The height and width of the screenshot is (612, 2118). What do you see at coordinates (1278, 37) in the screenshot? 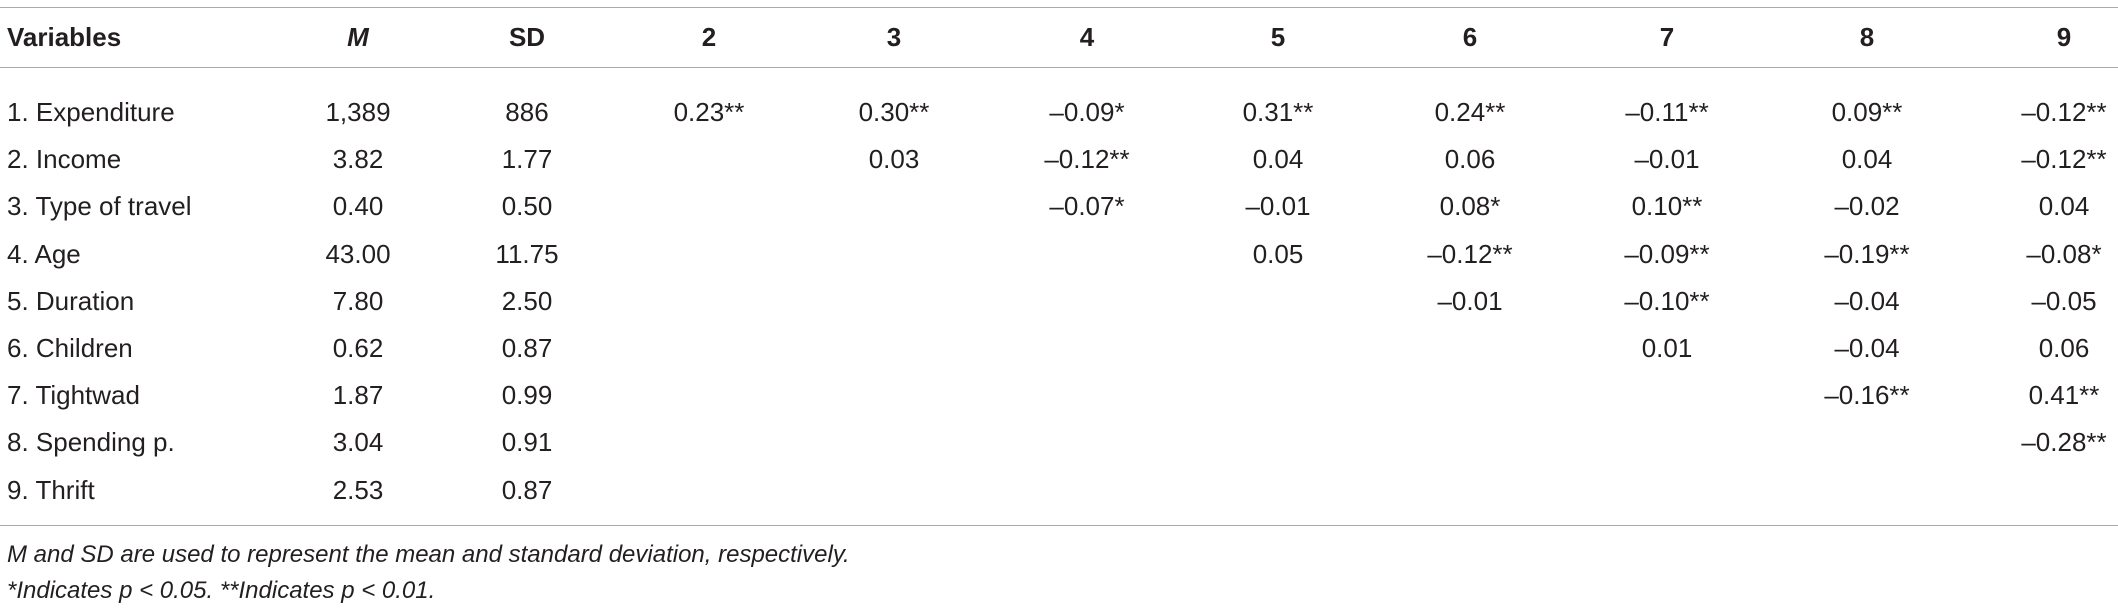
I see `header-cell: 5` at bounding box center [1278, 37].